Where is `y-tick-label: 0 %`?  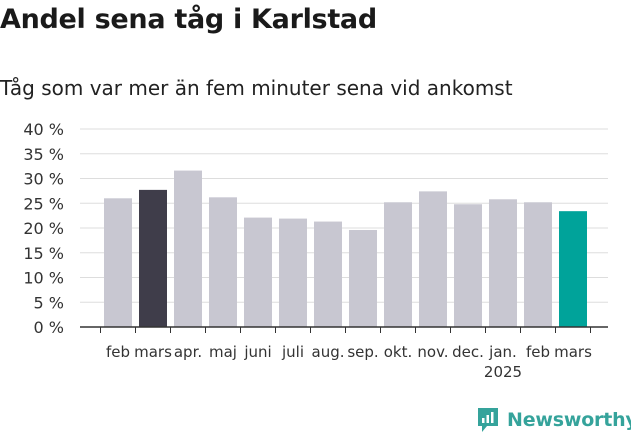
y-tick-label: 0 % is located at coordinates (49, 327).